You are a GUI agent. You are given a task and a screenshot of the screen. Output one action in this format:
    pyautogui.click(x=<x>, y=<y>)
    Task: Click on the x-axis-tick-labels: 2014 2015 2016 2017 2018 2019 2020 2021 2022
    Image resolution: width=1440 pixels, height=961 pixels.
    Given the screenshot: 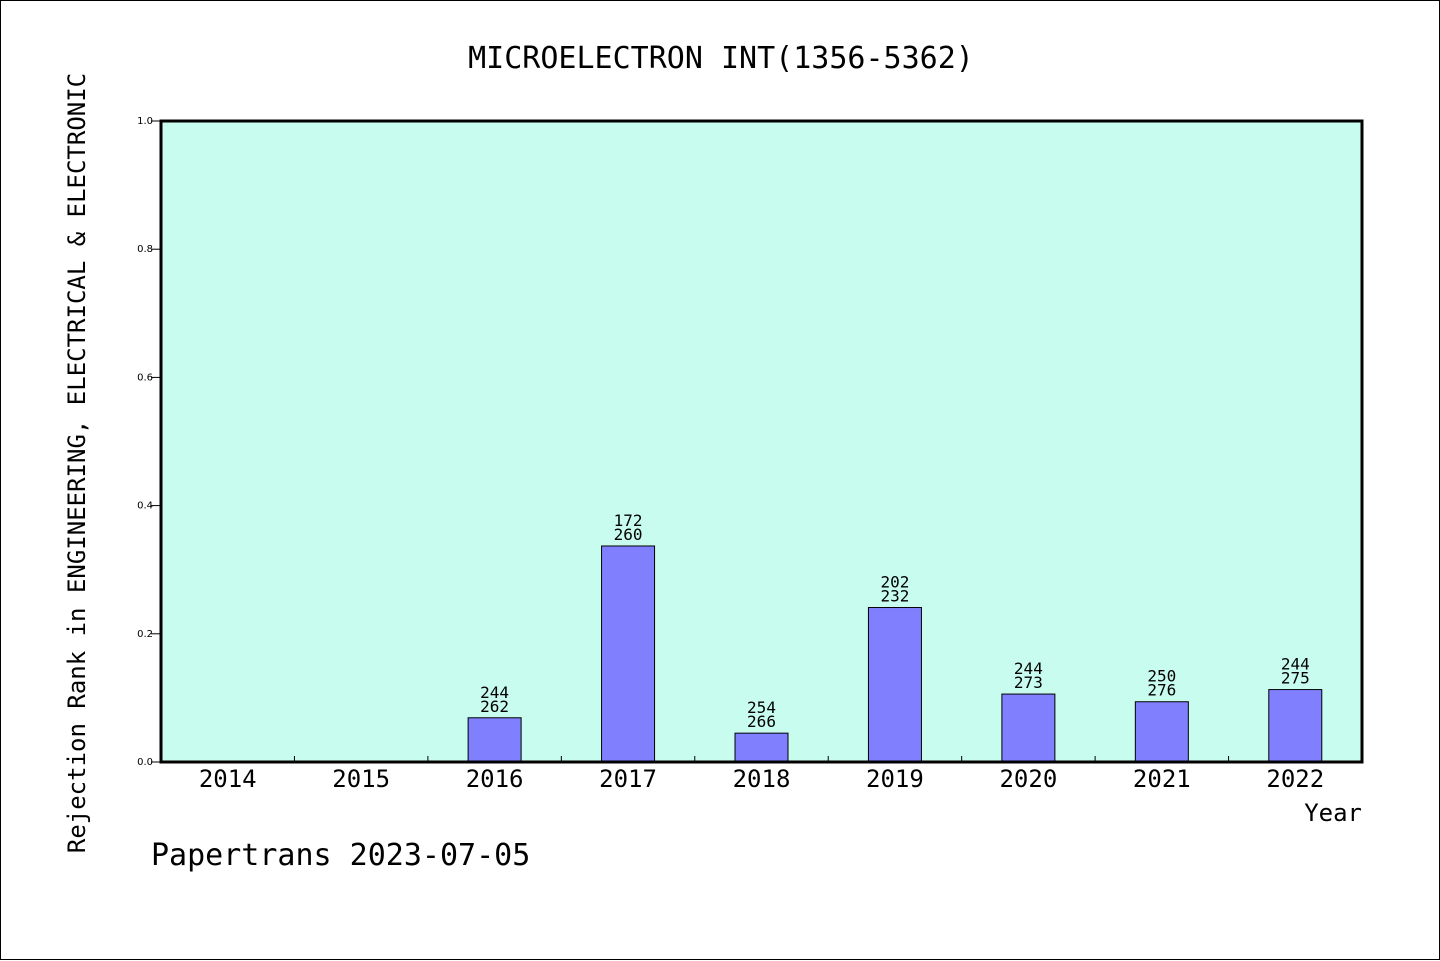 What is the action you would take?
    pyautogui.click(x=761, y=774)
    